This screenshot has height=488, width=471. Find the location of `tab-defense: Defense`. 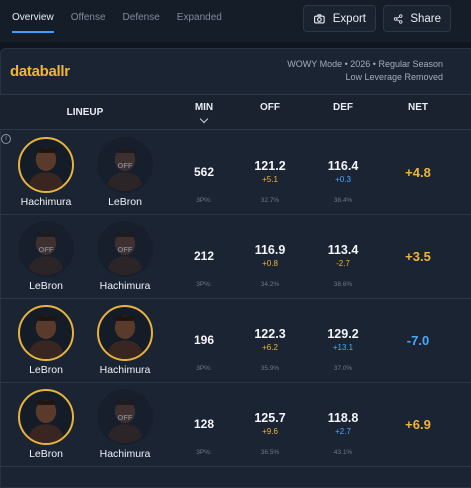

tab-defense: Defense is located at coordinates (141, 17).